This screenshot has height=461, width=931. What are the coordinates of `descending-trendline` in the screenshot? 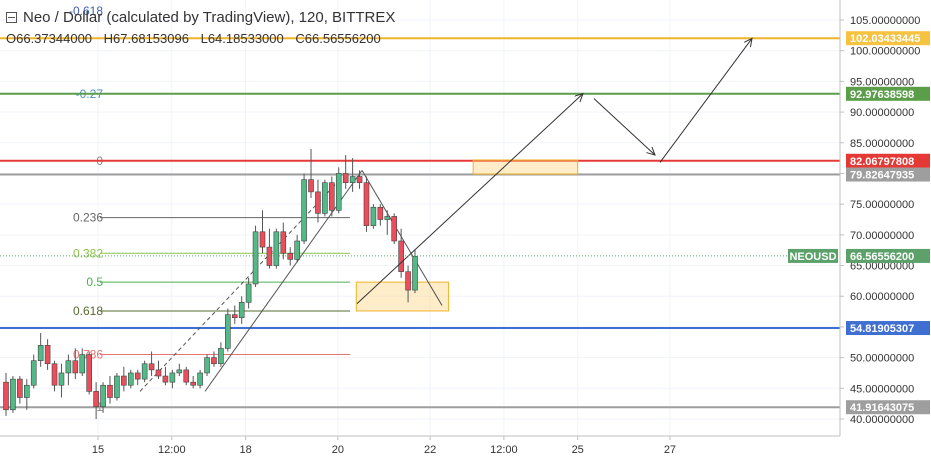 It's located at (402, 238).